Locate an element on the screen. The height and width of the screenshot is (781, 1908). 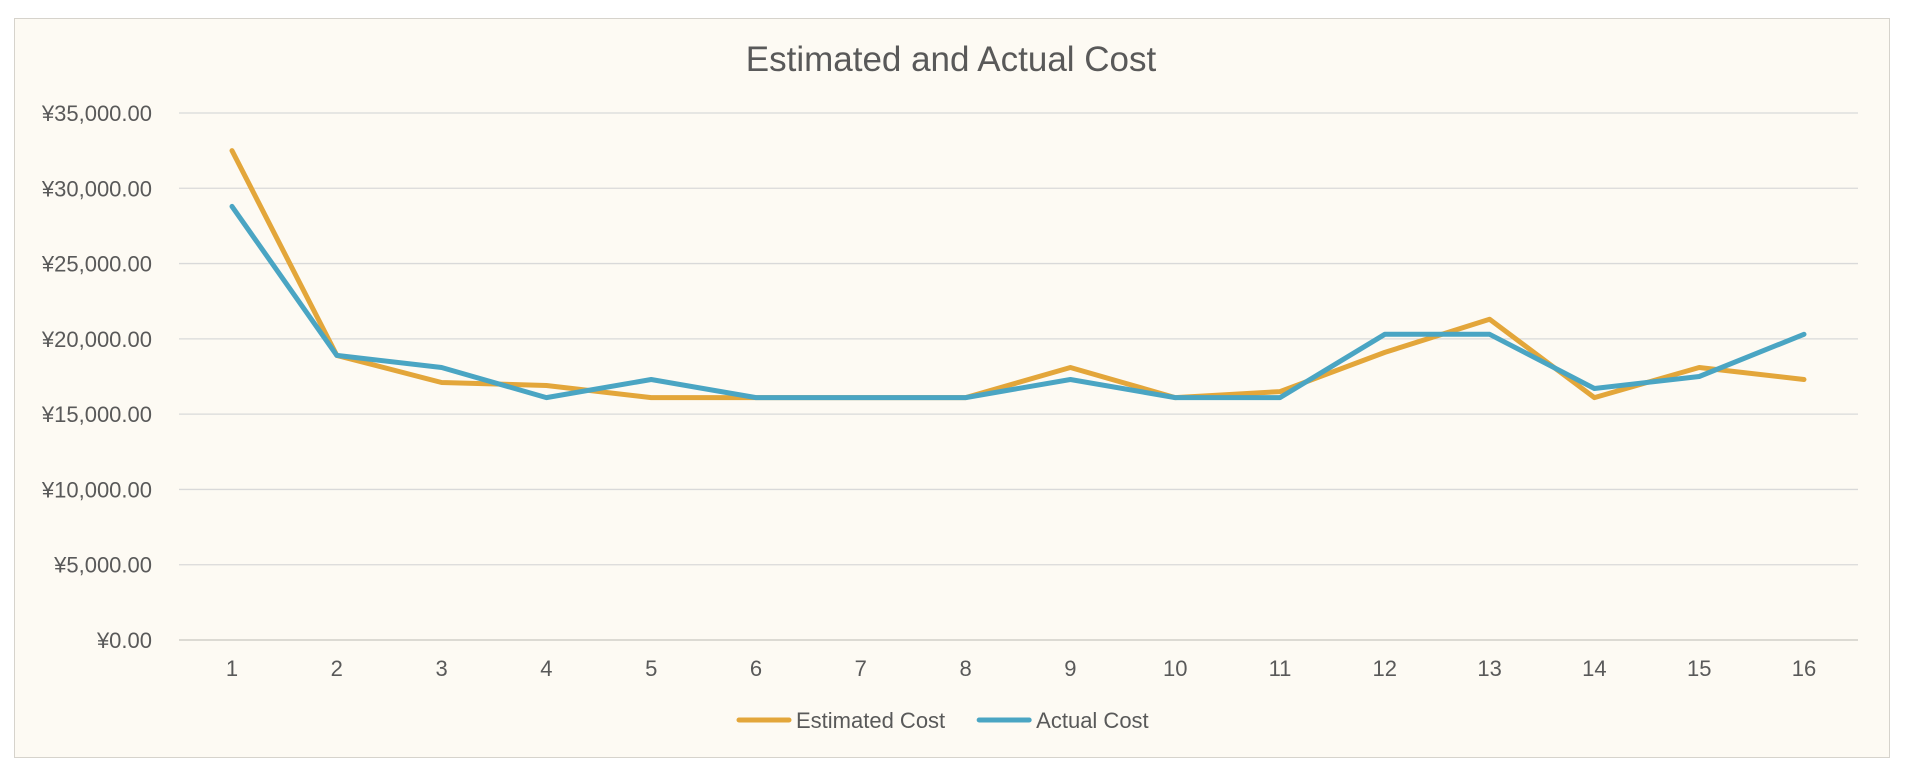
x-tick-label: 3 is located at coordinates (441, 668).